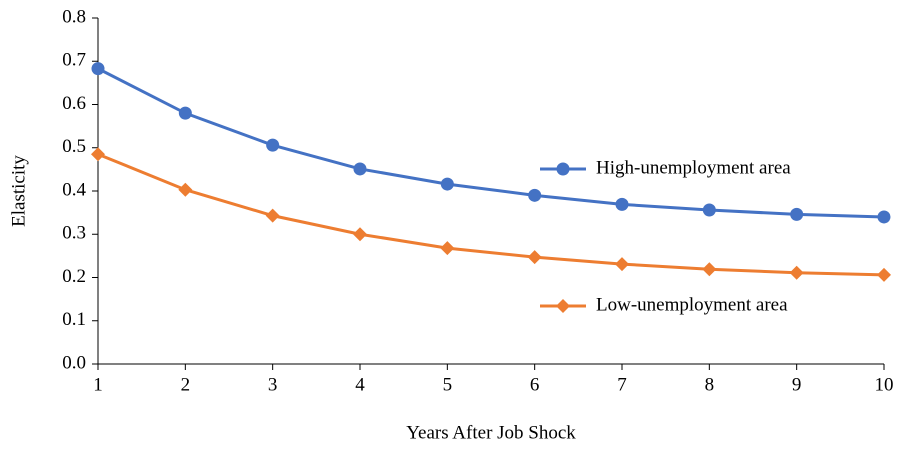 Image resolution: width=901 pixels, height=449 pixels. I want to click on y-tick-label: 0.6, so click(74, 103).